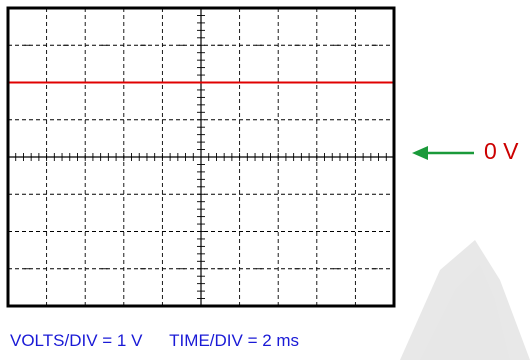 The width and height of the screenshot is (532, 360). What do you see at coordinates (465, 312) in the screenshot?
I see `watermark-shape-highlight` at bounding box center [465, 312].